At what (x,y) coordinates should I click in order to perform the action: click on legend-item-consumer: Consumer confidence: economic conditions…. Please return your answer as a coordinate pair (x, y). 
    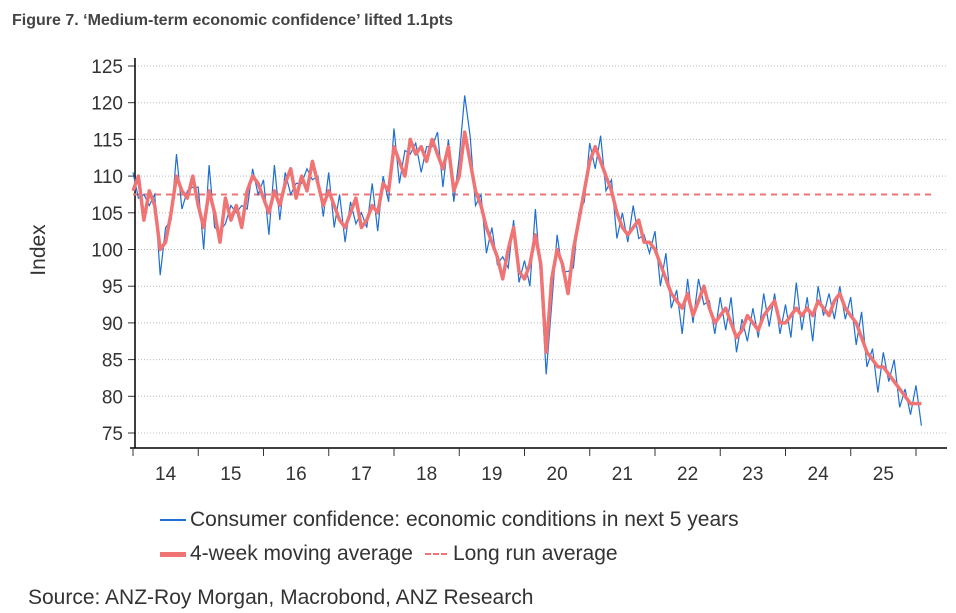
    Looking at the image, I should click on (449, 520).